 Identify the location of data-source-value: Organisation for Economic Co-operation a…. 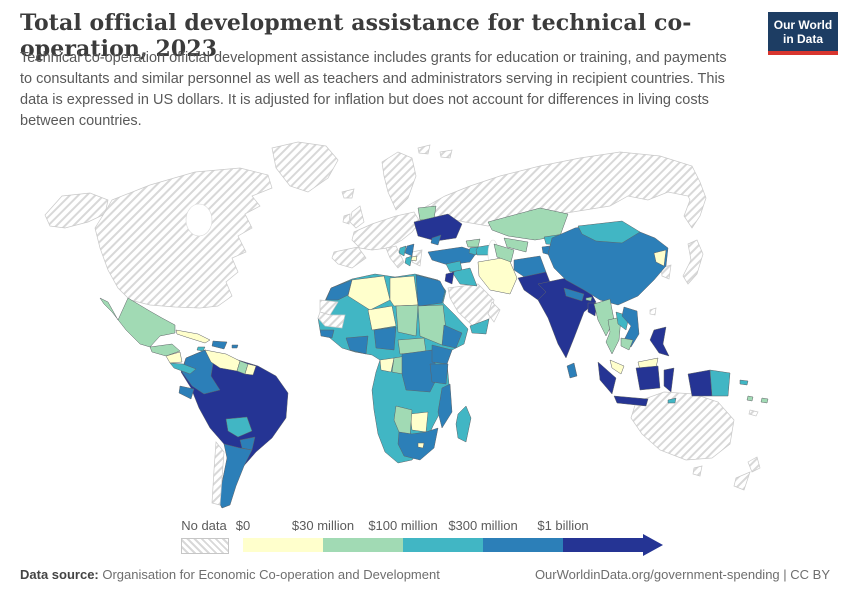
(269, 574).